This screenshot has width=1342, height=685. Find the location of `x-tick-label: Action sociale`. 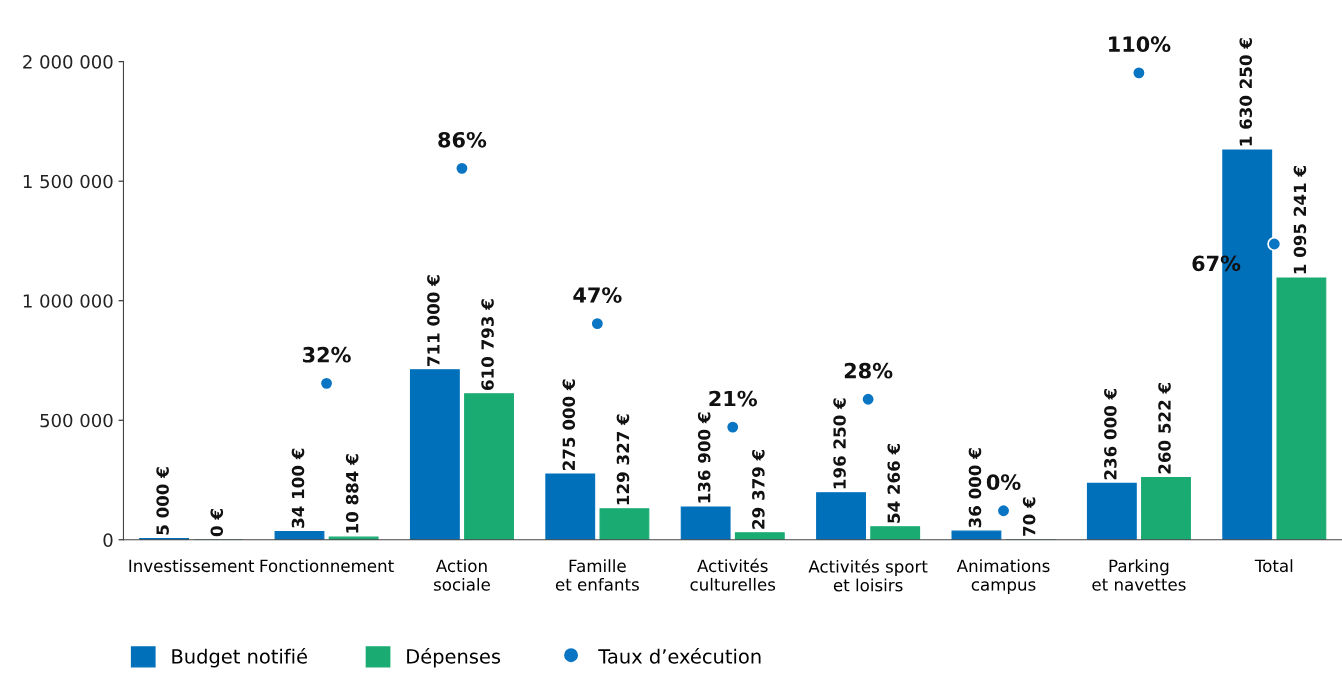

x-tick-label: Action sociale is located at coordinates (461, 575).